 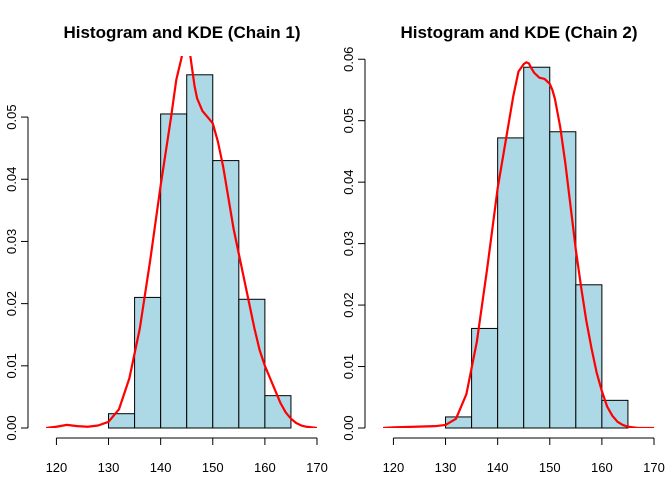 I want to click on y-axis: 0.00 0.01 0.02 0.03 0.04 0.05 0.06, so click(x=353, y=244).